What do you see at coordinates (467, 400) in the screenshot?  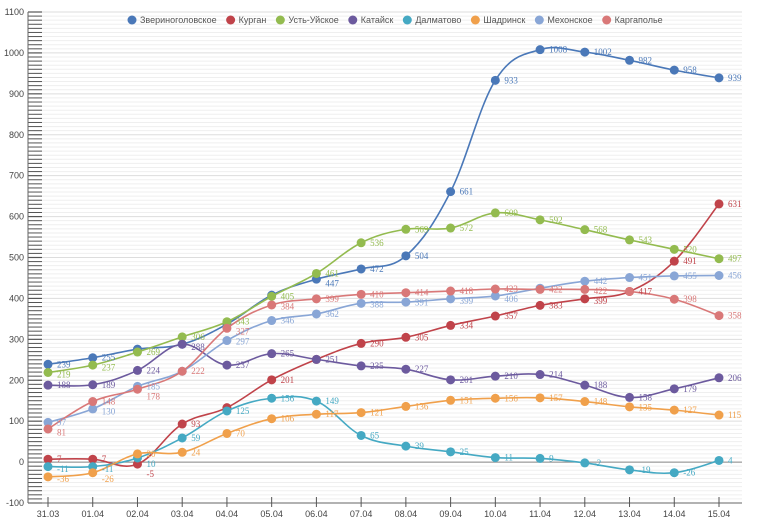 I see `data-label: 151` at bounding box center [467, 400].